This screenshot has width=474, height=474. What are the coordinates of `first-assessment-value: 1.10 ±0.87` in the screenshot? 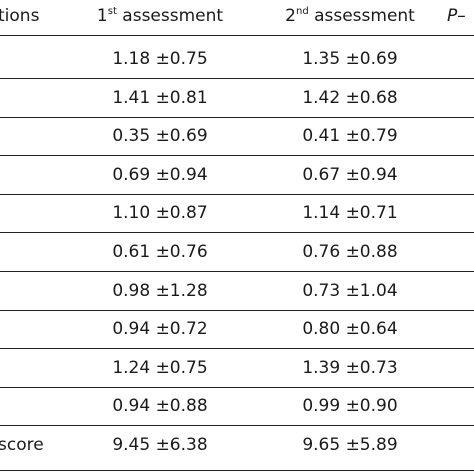 It's located at (160, 213).